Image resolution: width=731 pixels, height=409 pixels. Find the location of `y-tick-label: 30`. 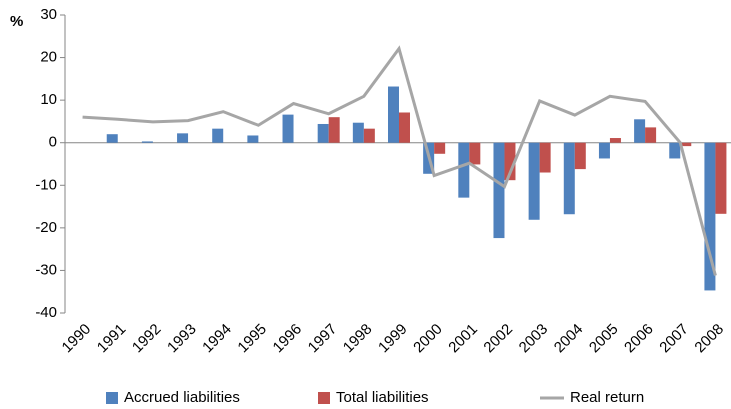

y-tick-label: 30 is located at coordinates (48, 14).